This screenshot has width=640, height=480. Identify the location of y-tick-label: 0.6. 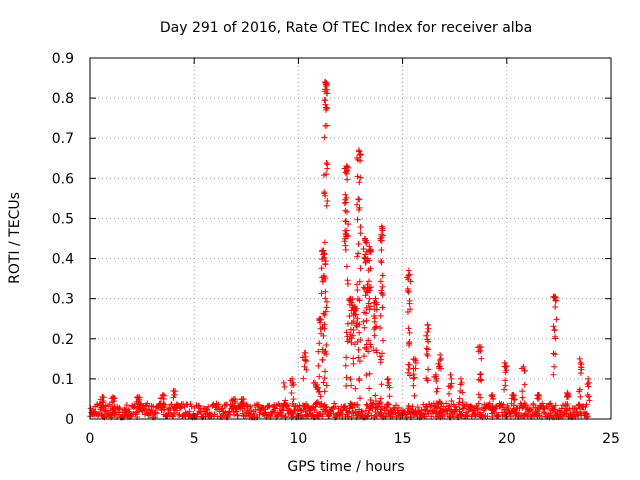
(63, 179).